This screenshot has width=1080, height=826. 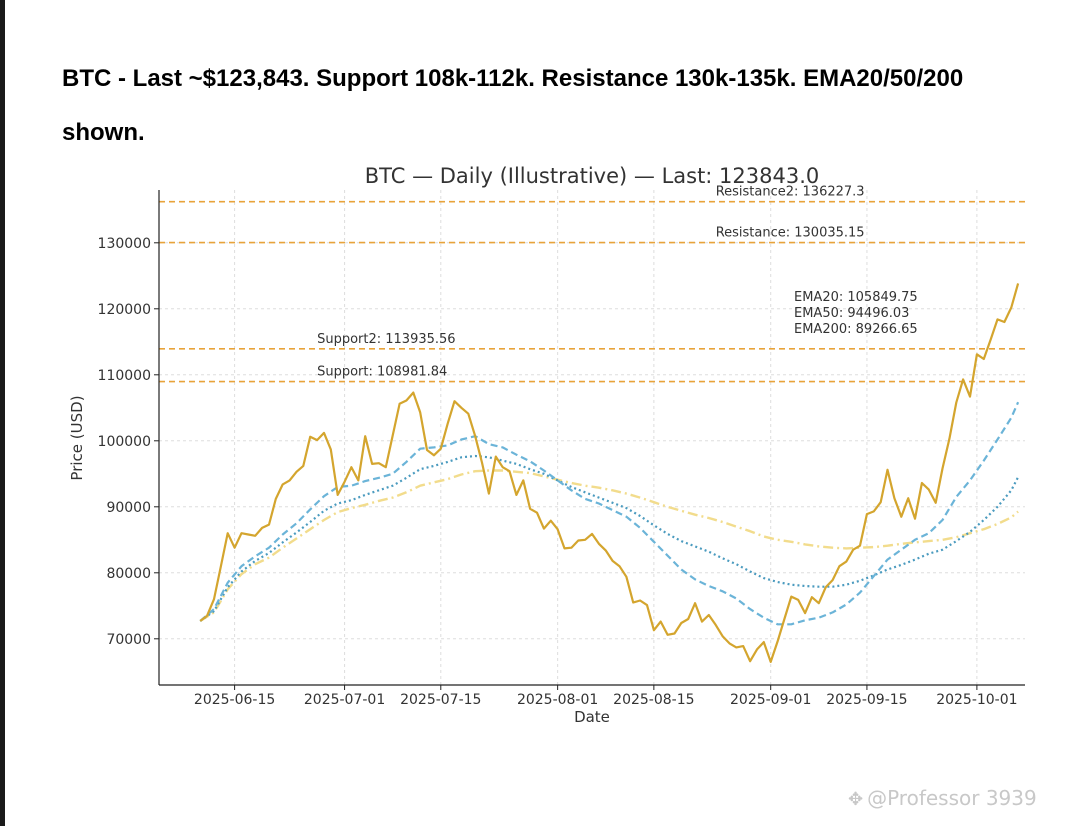 I want to click on y-tick-label-0: 70000, so click(x=128, y=640).